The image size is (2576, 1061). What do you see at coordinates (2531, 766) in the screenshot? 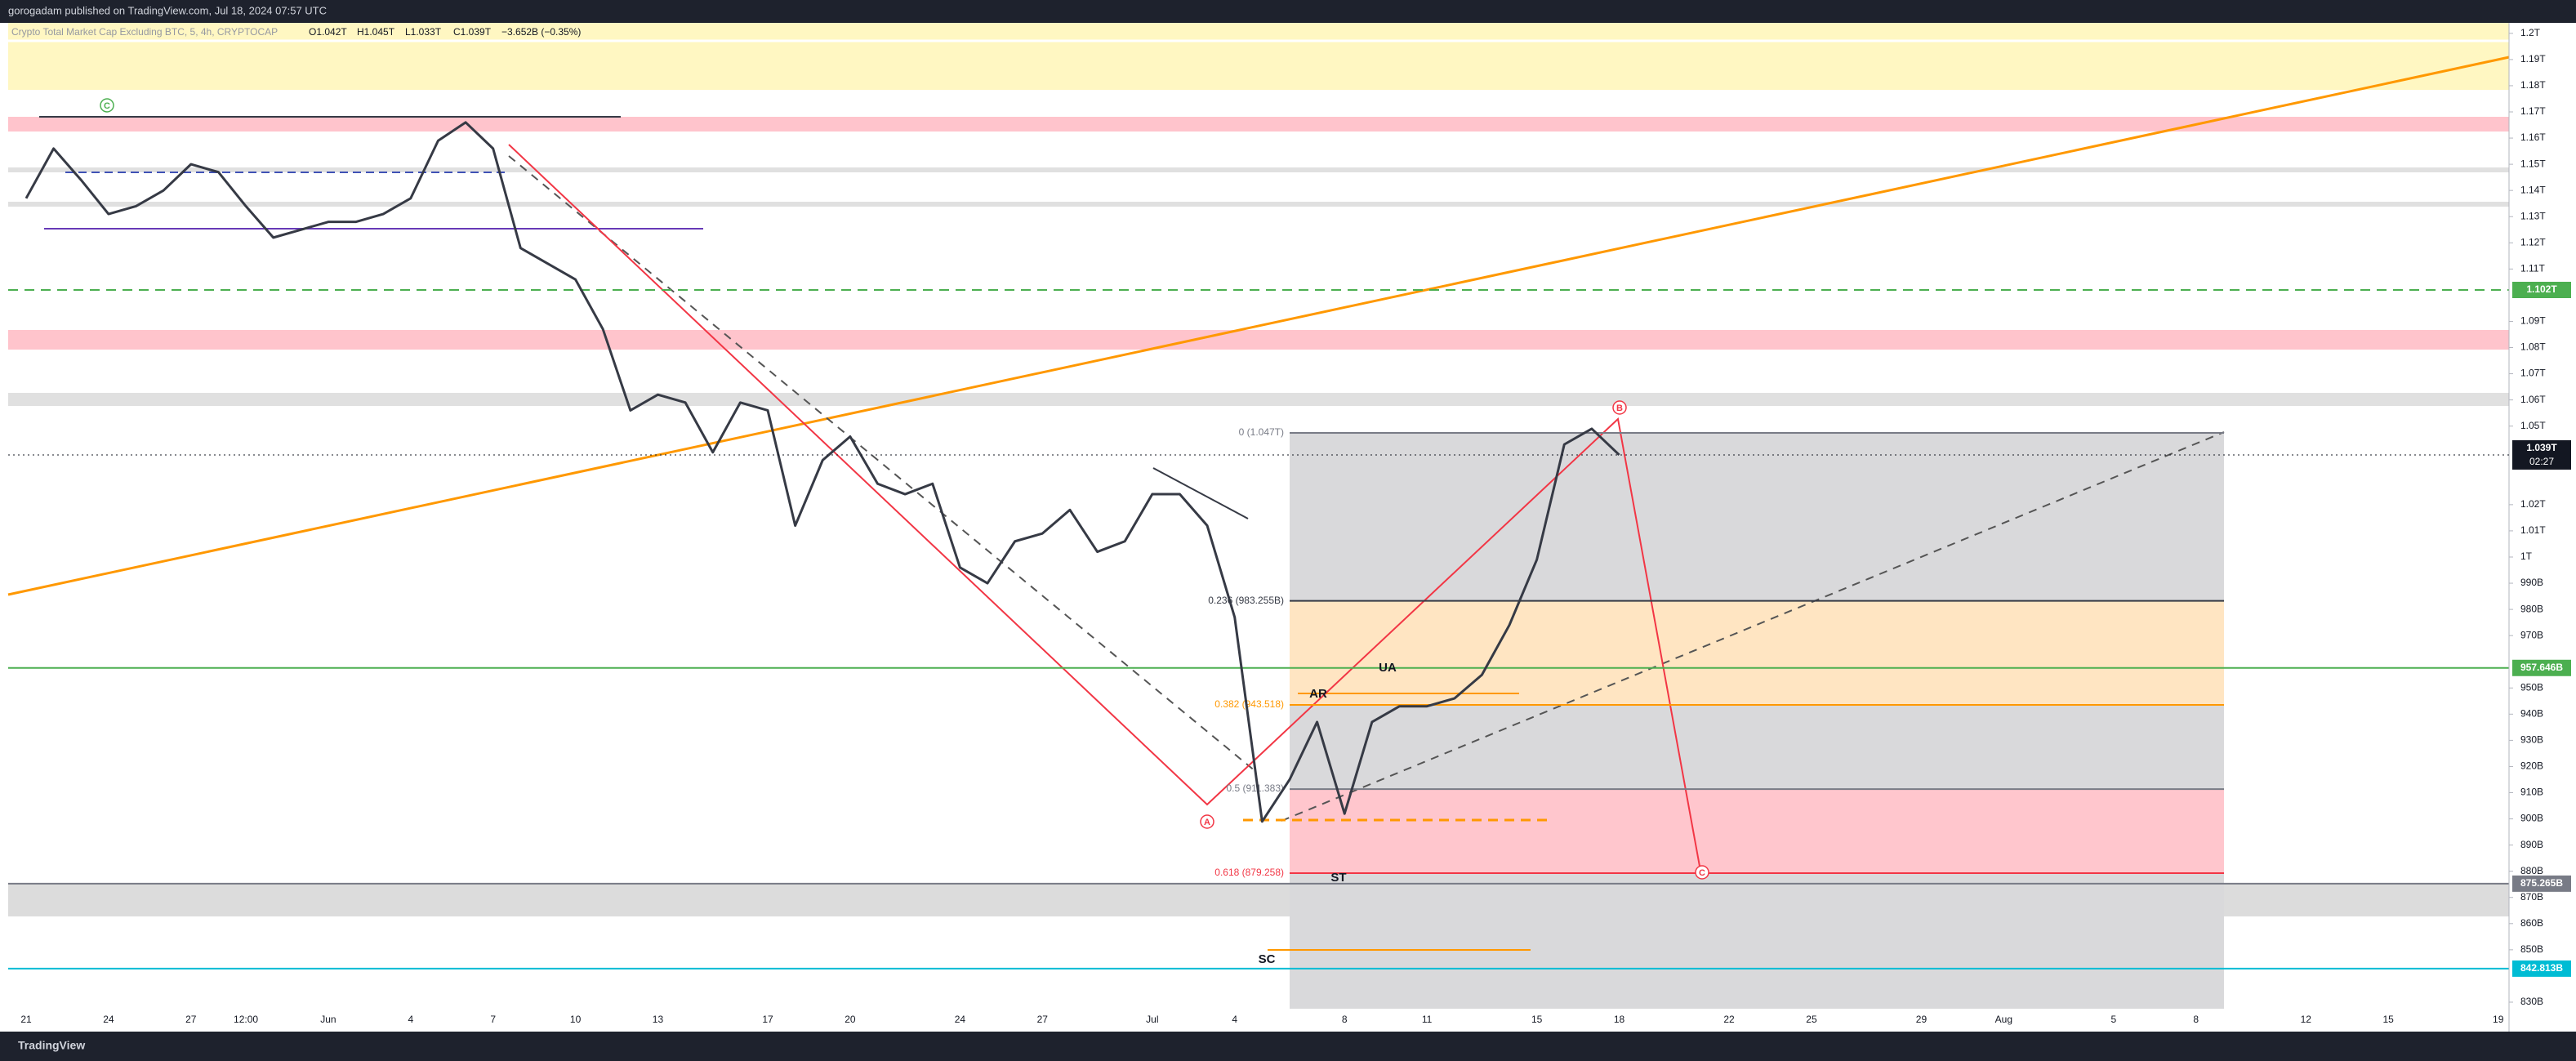
I see `y-tick-label: 920B` at bounding box center [2531, 766].